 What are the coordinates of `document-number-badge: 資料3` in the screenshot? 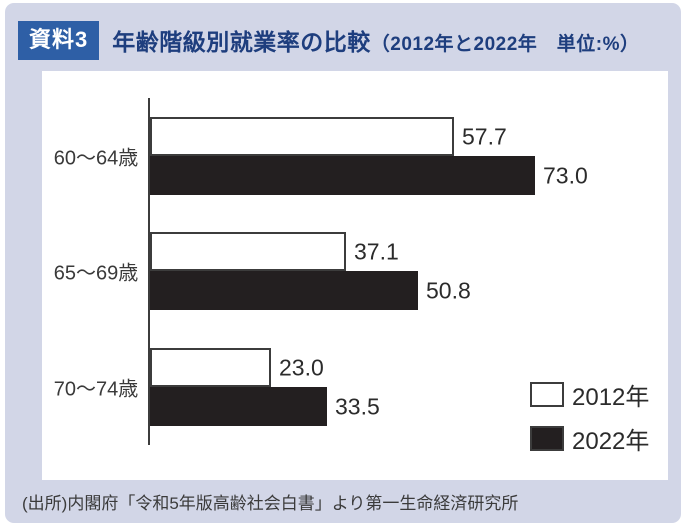 It's located at (59, 40).